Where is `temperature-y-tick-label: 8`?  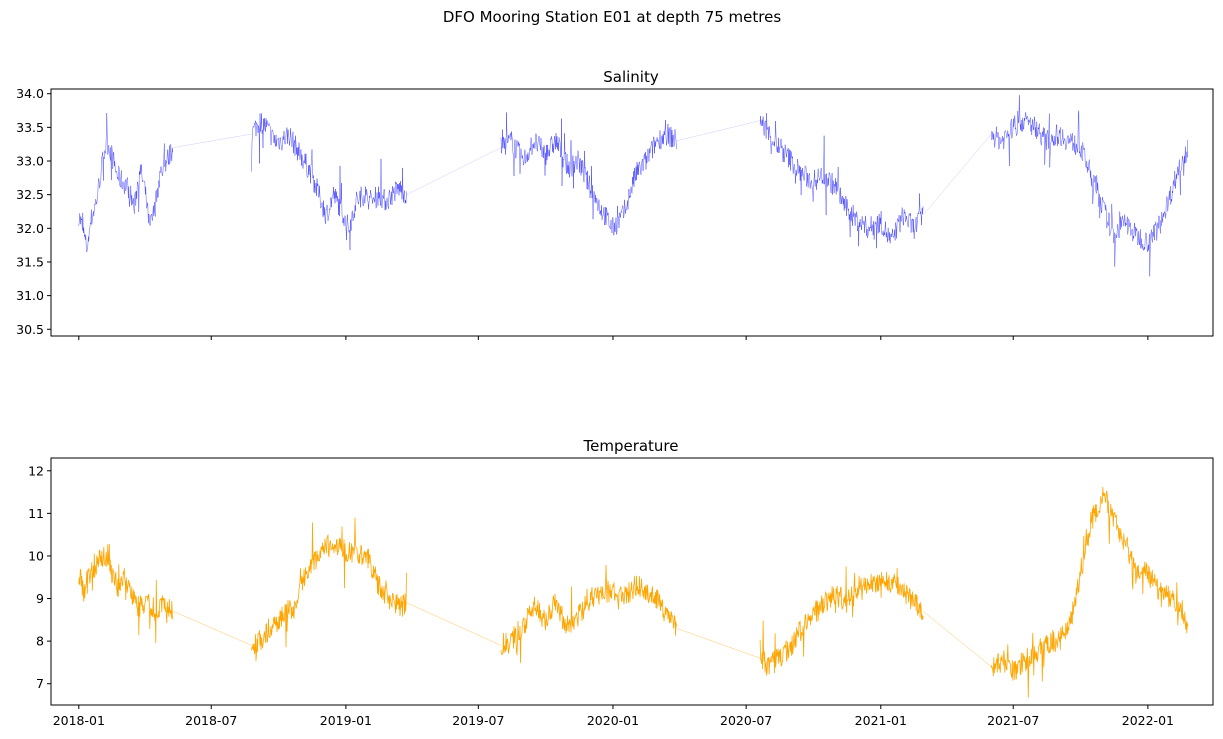
temperature-y-tick-label: 8 is located at coordinates (40, 641).